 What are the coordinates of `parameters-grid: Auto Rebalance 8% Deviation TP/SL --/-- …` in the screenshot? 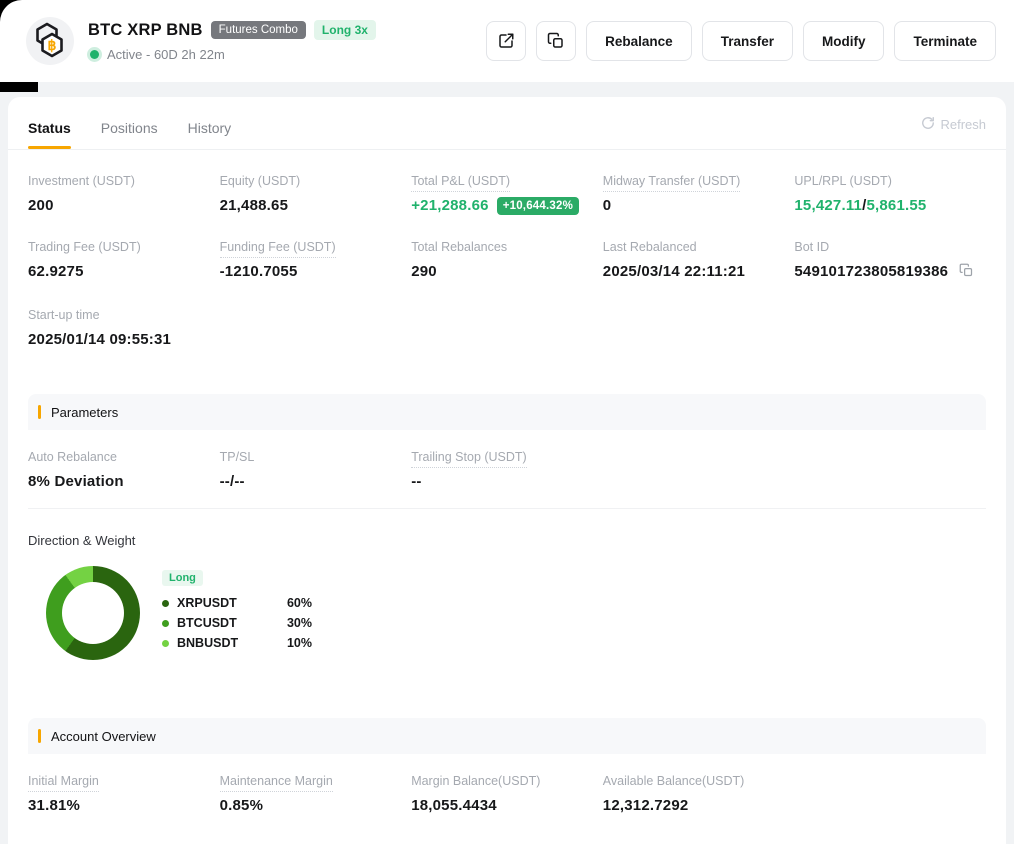 It's located at (507, 470).